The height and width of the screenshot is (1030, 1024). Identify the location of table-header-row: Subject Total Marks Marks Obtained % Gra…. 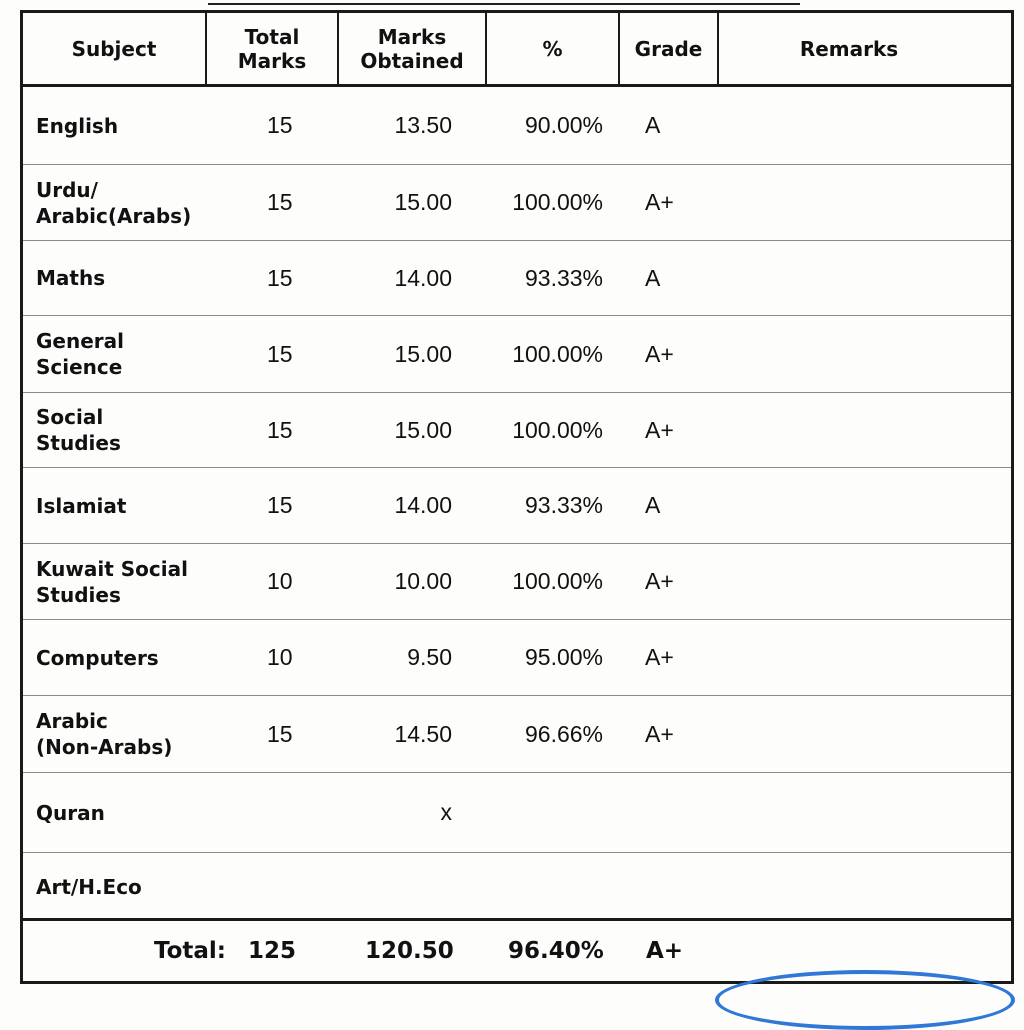
(517, 50).